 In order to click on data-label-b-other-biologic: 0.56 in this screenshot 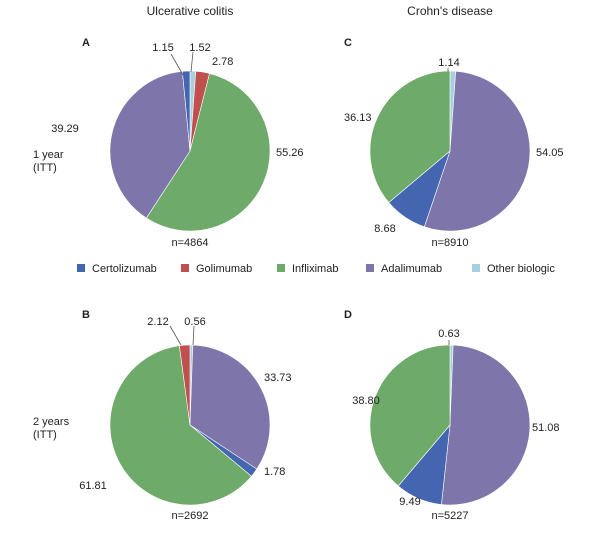, I will do `click(194, 322)`.